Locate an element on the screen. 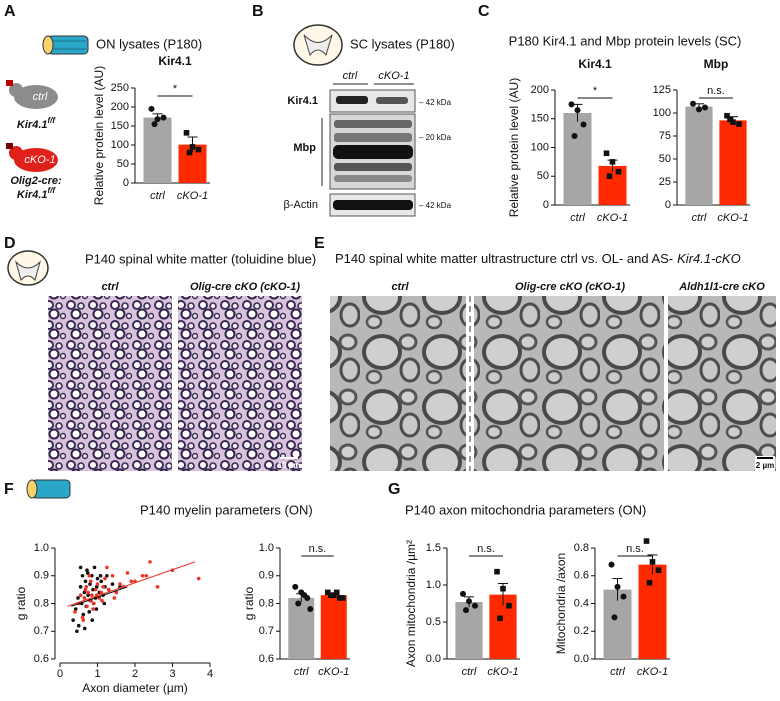 This screenshot has width=780, height=701. panel-title: SC lysates (P180) is located at coordinates (402, 43).